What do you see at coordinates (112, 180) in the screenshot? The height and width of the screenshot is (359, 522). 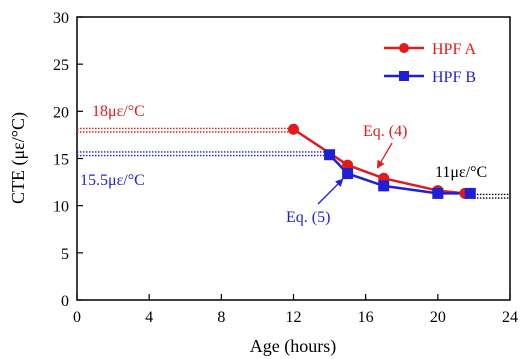 I see `ref-label-15-5: 15.5με/°C` at bounding box center [112, 180].